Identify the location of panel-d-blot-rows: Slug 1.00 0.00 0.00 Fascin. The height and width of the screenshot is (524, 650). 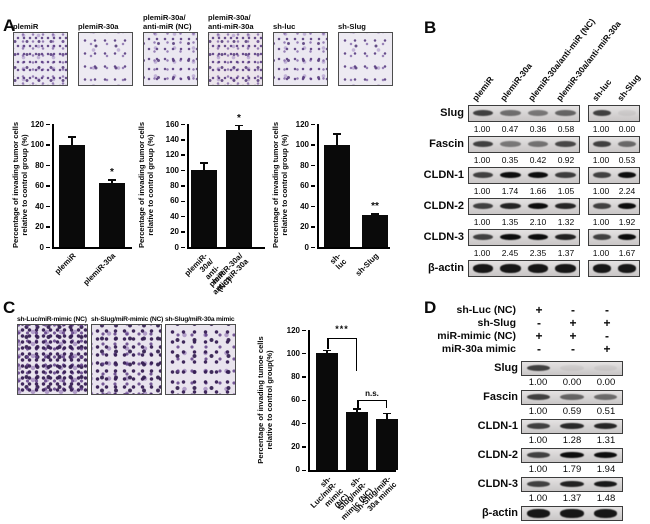
(524, 440).